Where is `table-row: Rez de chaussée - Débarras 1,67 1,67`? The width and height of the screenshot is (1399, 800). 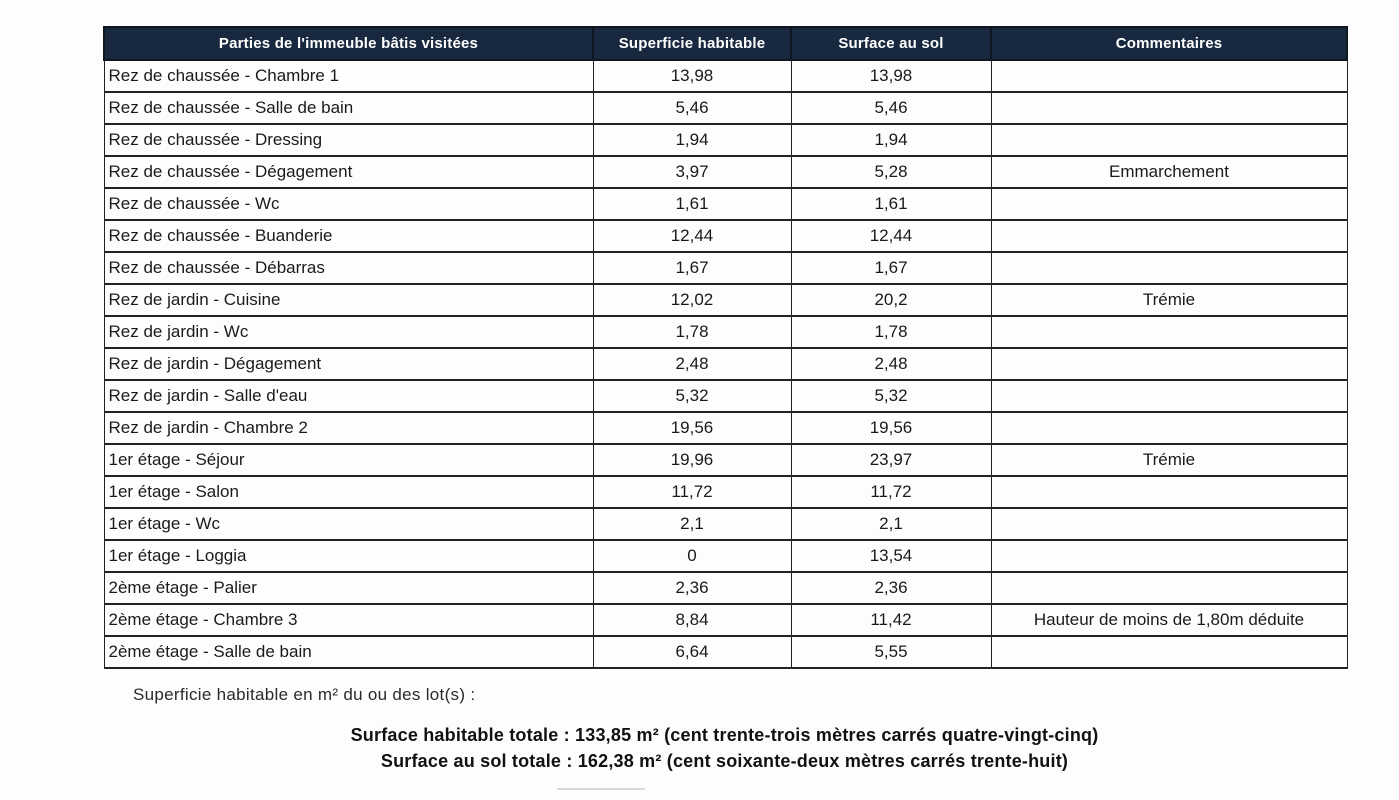
table-row: Rez de chaussée - Débarras 1,67 1,67 is located at coordinates (725, 268).